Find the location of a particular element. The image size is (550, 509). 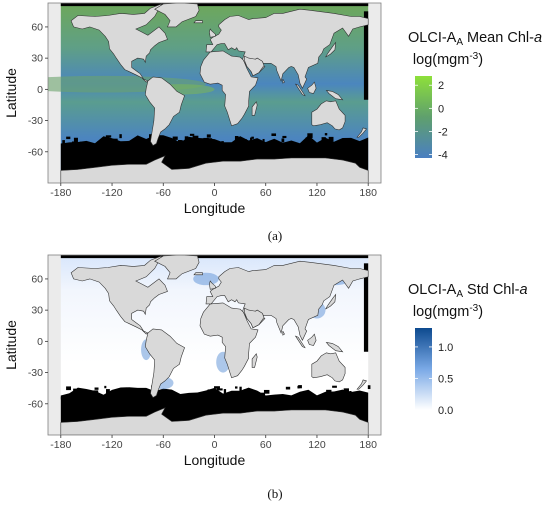

landmass-north-america is located at coordinates (119, 43).